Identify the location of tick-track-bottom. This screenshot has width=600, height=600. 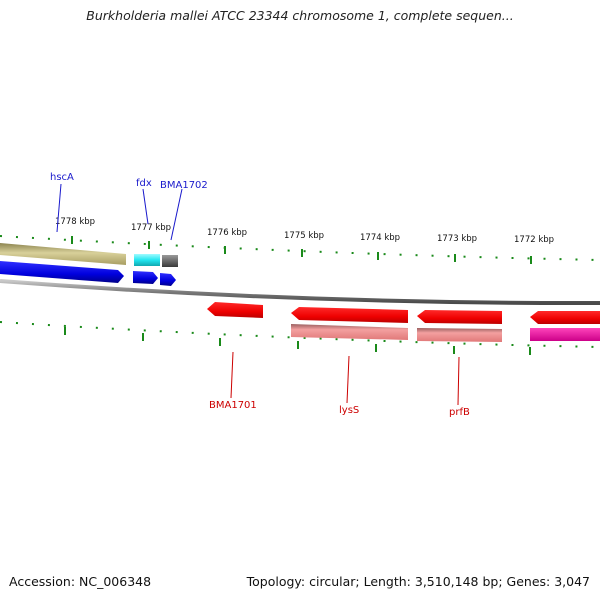
(300, 338).